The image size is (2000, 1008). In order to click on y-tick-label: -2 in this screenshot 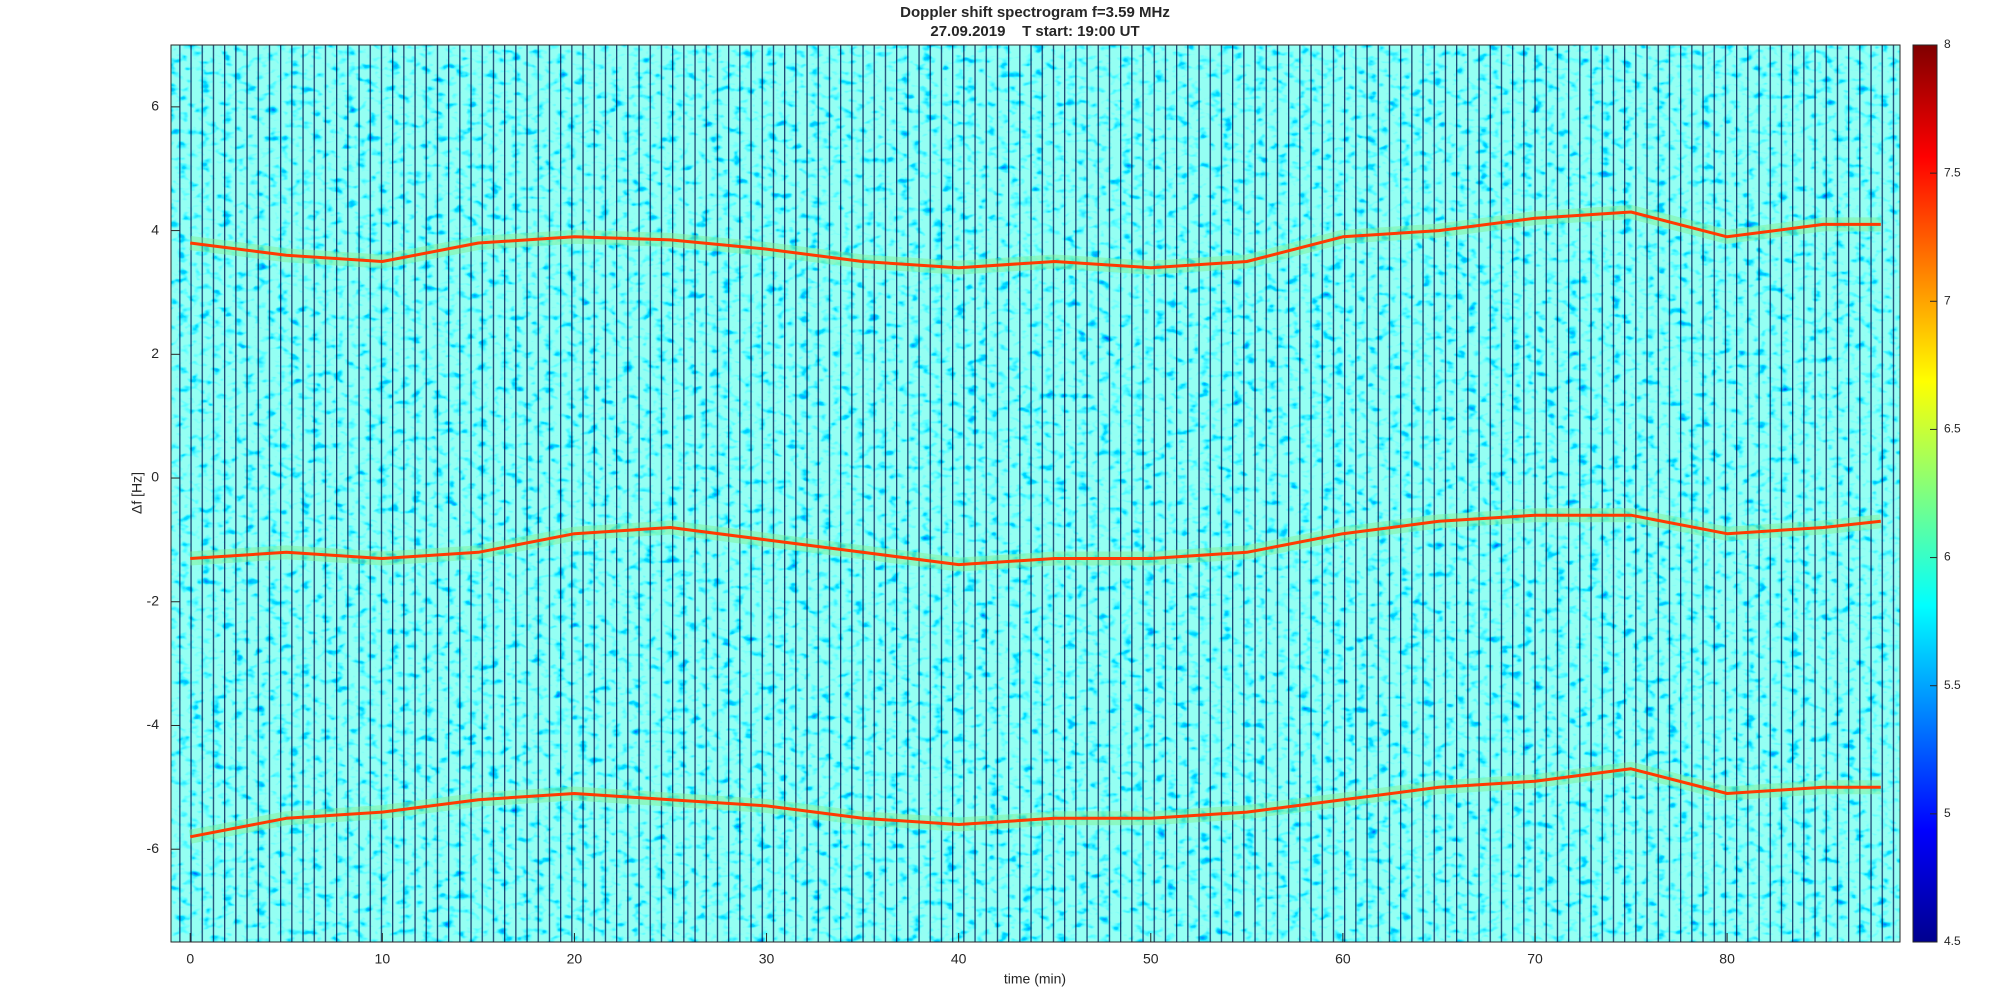, I will do `click(153, 600)`.